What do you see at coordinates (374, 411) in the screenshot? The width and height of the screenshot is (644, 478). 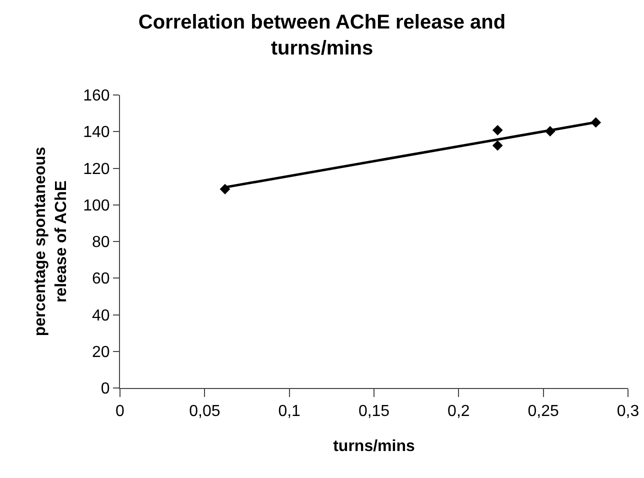 I see `x-tick-label: 0,15` at bounding box center [374, 411].